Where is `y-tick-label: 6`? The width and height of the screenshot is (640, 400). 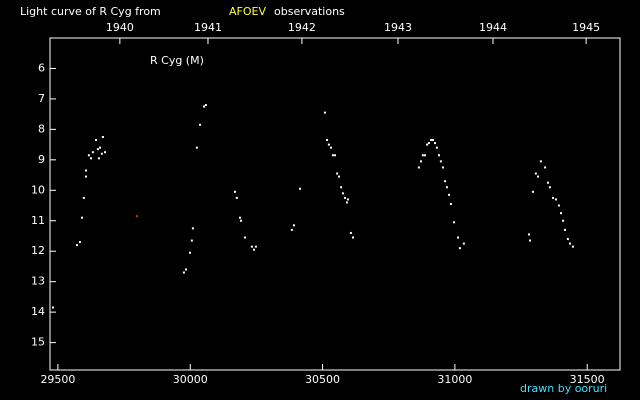
y-tick-label: 6 is located at coordinates (41, 67).